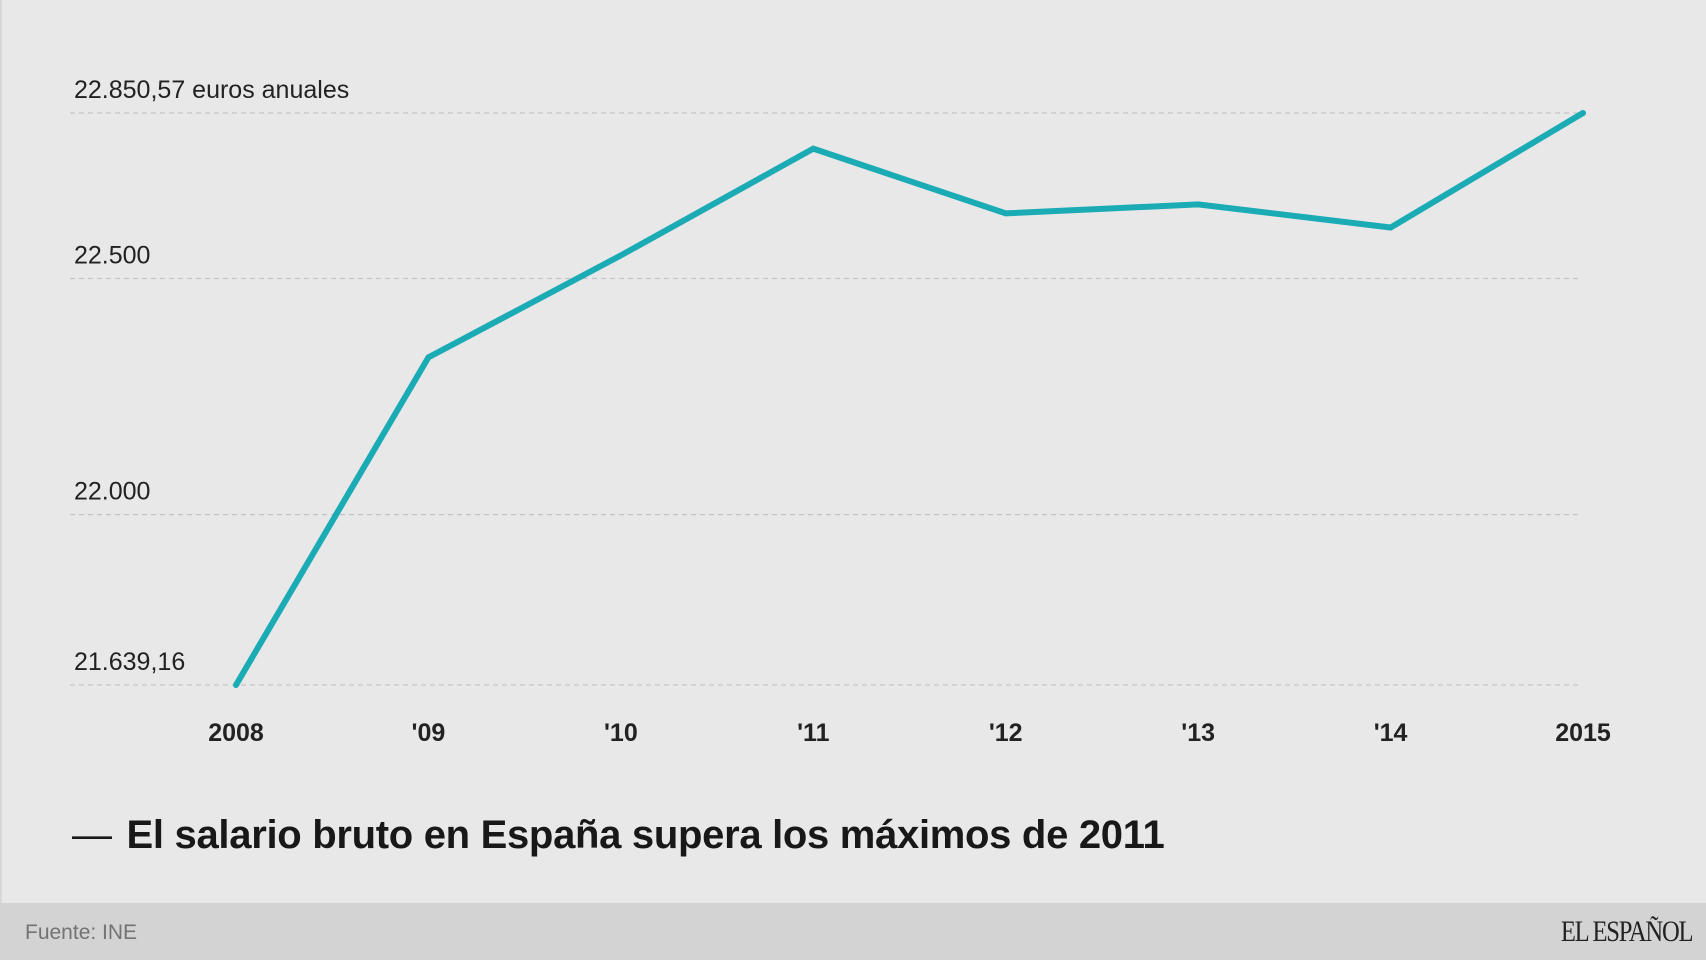  What do you see at coordinates (1, 451) in the screenshot?
I see `left-border` at bounding box center [1, 451].